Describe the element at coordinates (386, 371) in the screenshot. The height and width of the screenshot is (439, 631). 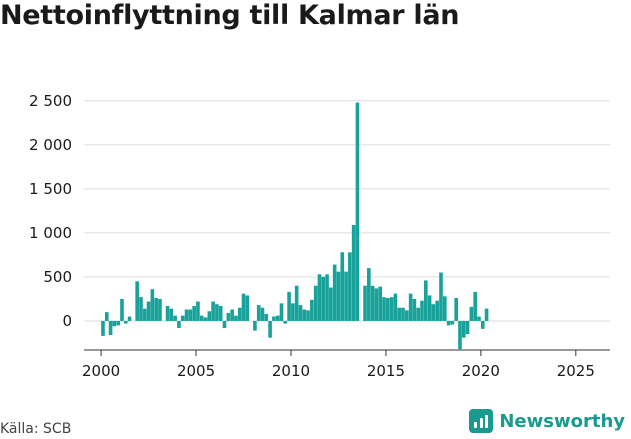
I see `x-tick-label: 2015` at that location.